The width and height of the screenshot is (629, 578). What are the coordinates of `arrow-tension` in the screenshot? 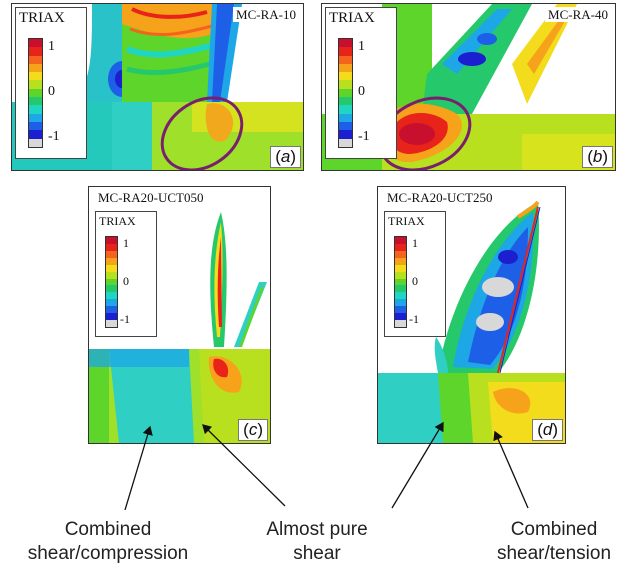 It's located at (511, 469).